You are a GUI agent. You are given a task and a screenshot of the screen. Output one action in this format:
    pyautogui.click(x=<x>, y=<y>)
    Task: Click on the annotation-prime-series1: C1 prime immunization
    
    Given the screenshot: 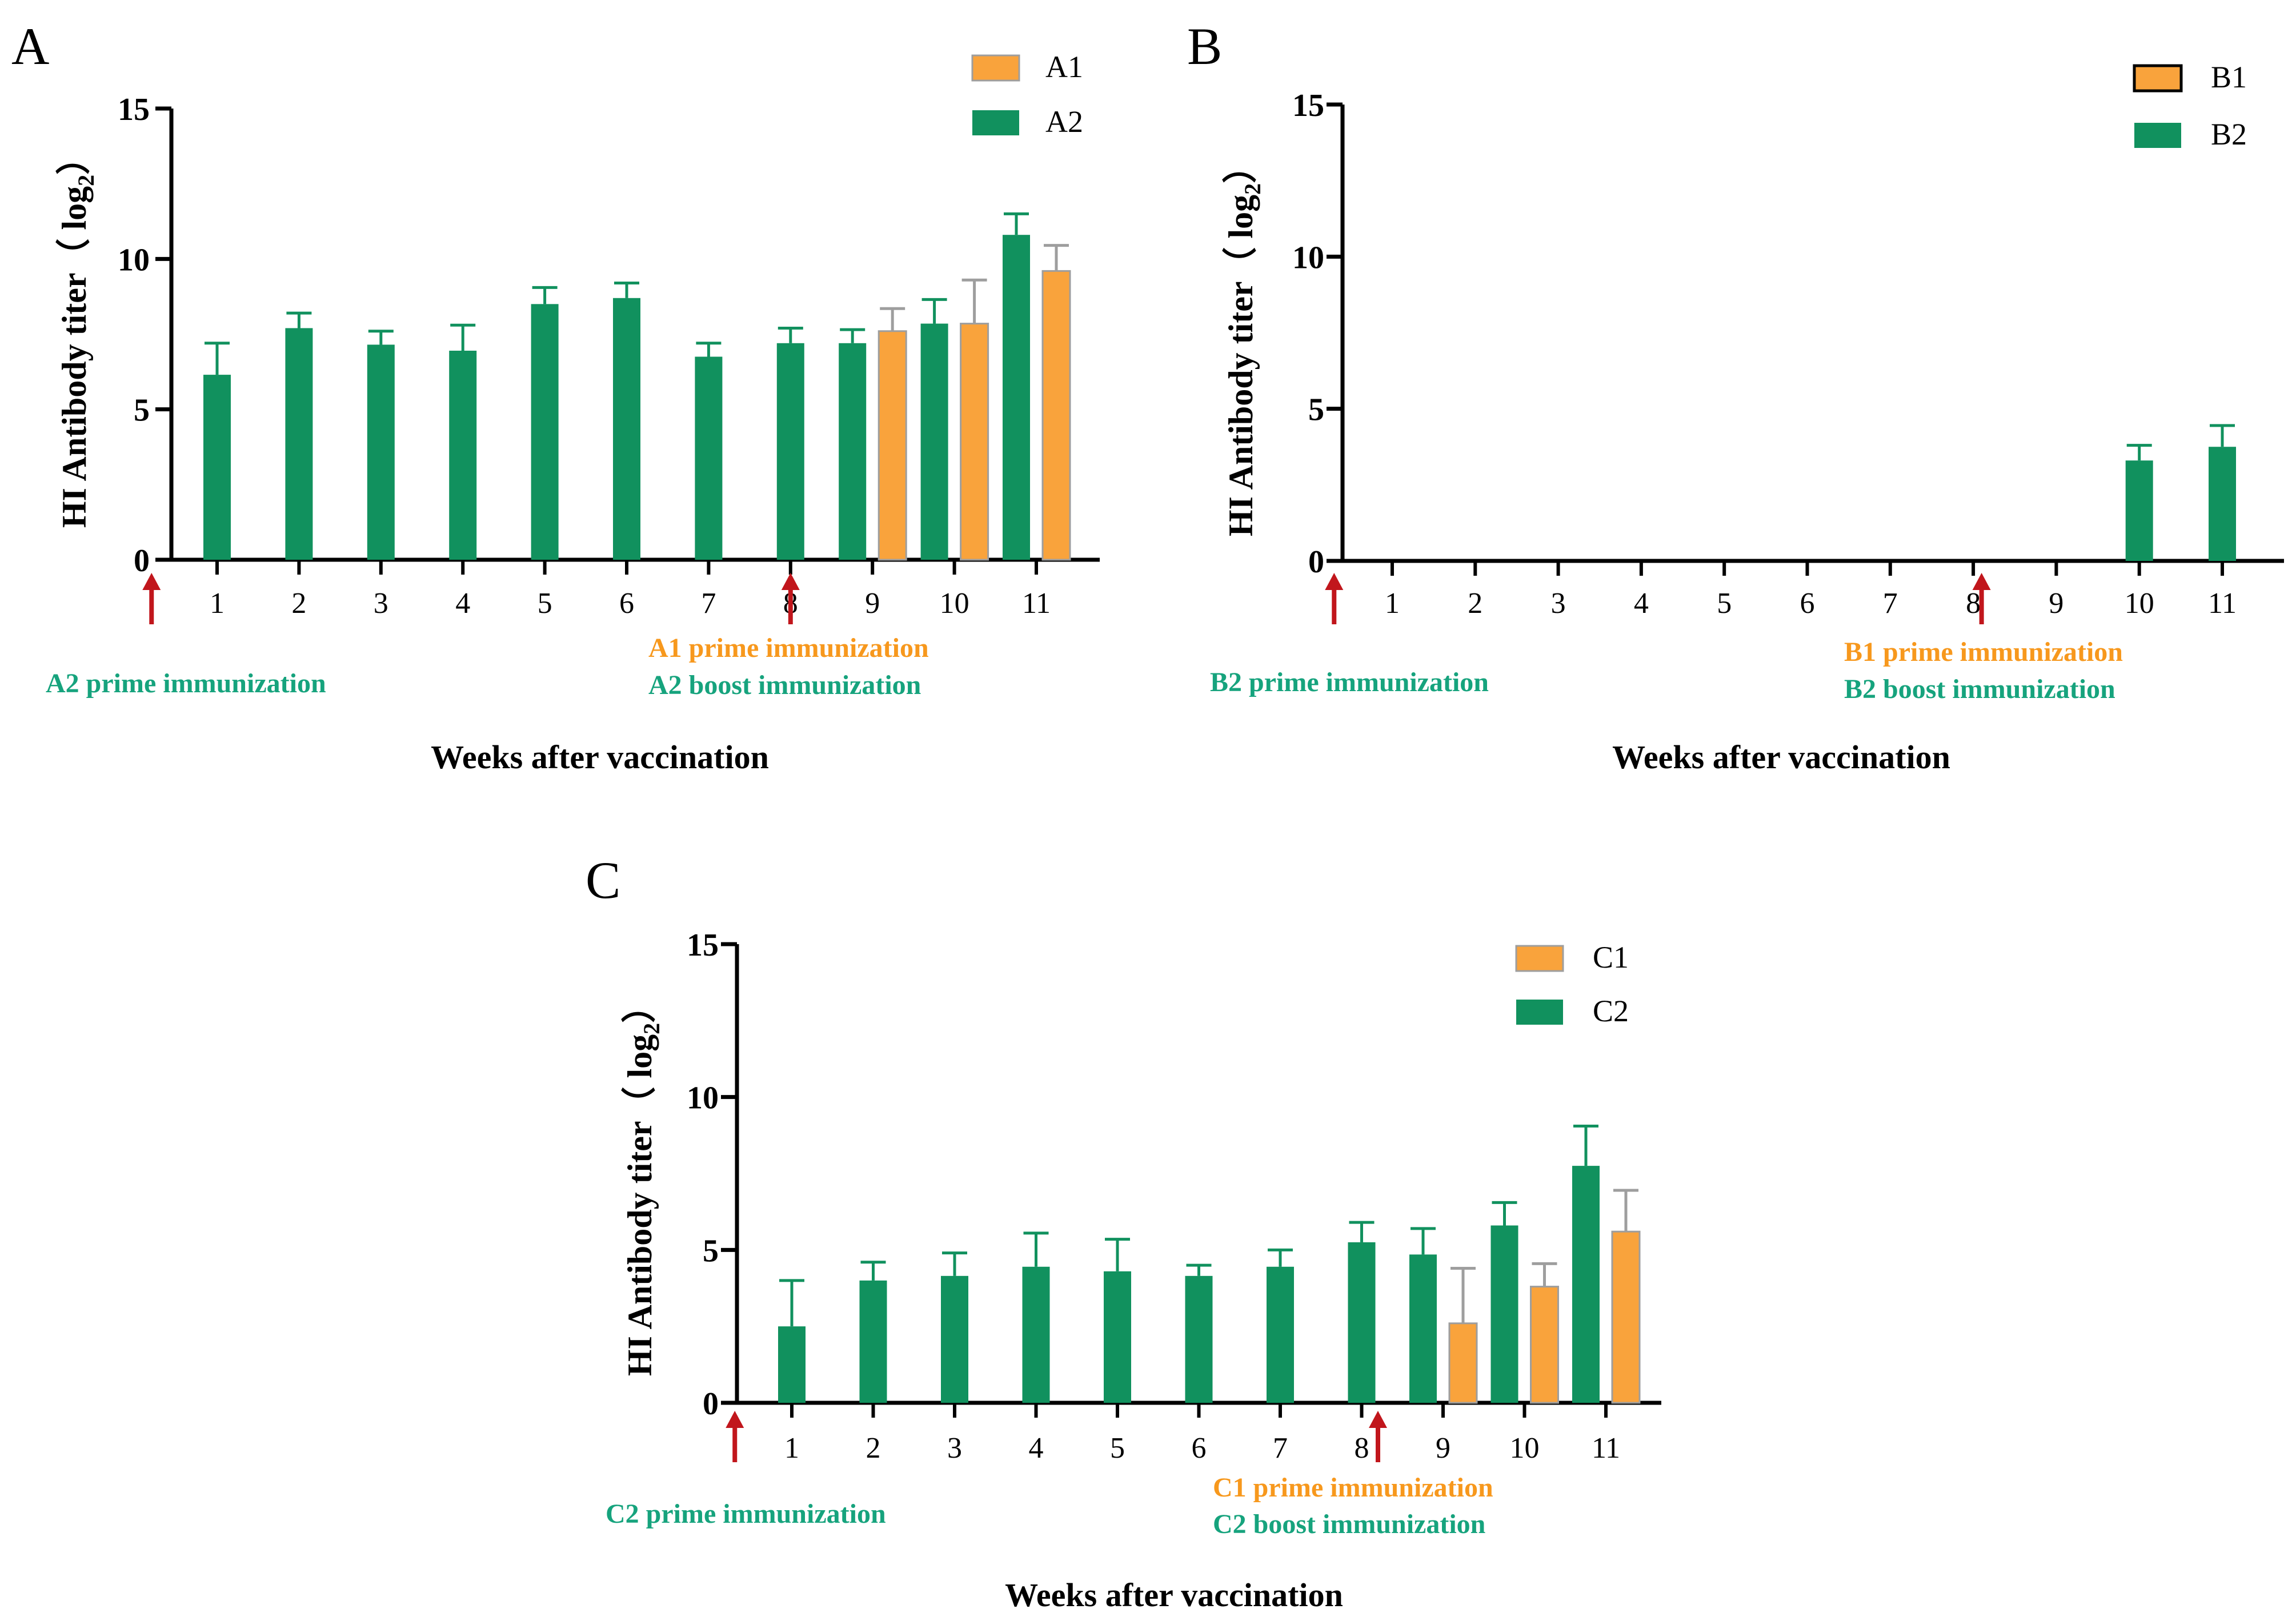 What is the action you would take?
    pyautogui.click(x=1353, y=1487)
    